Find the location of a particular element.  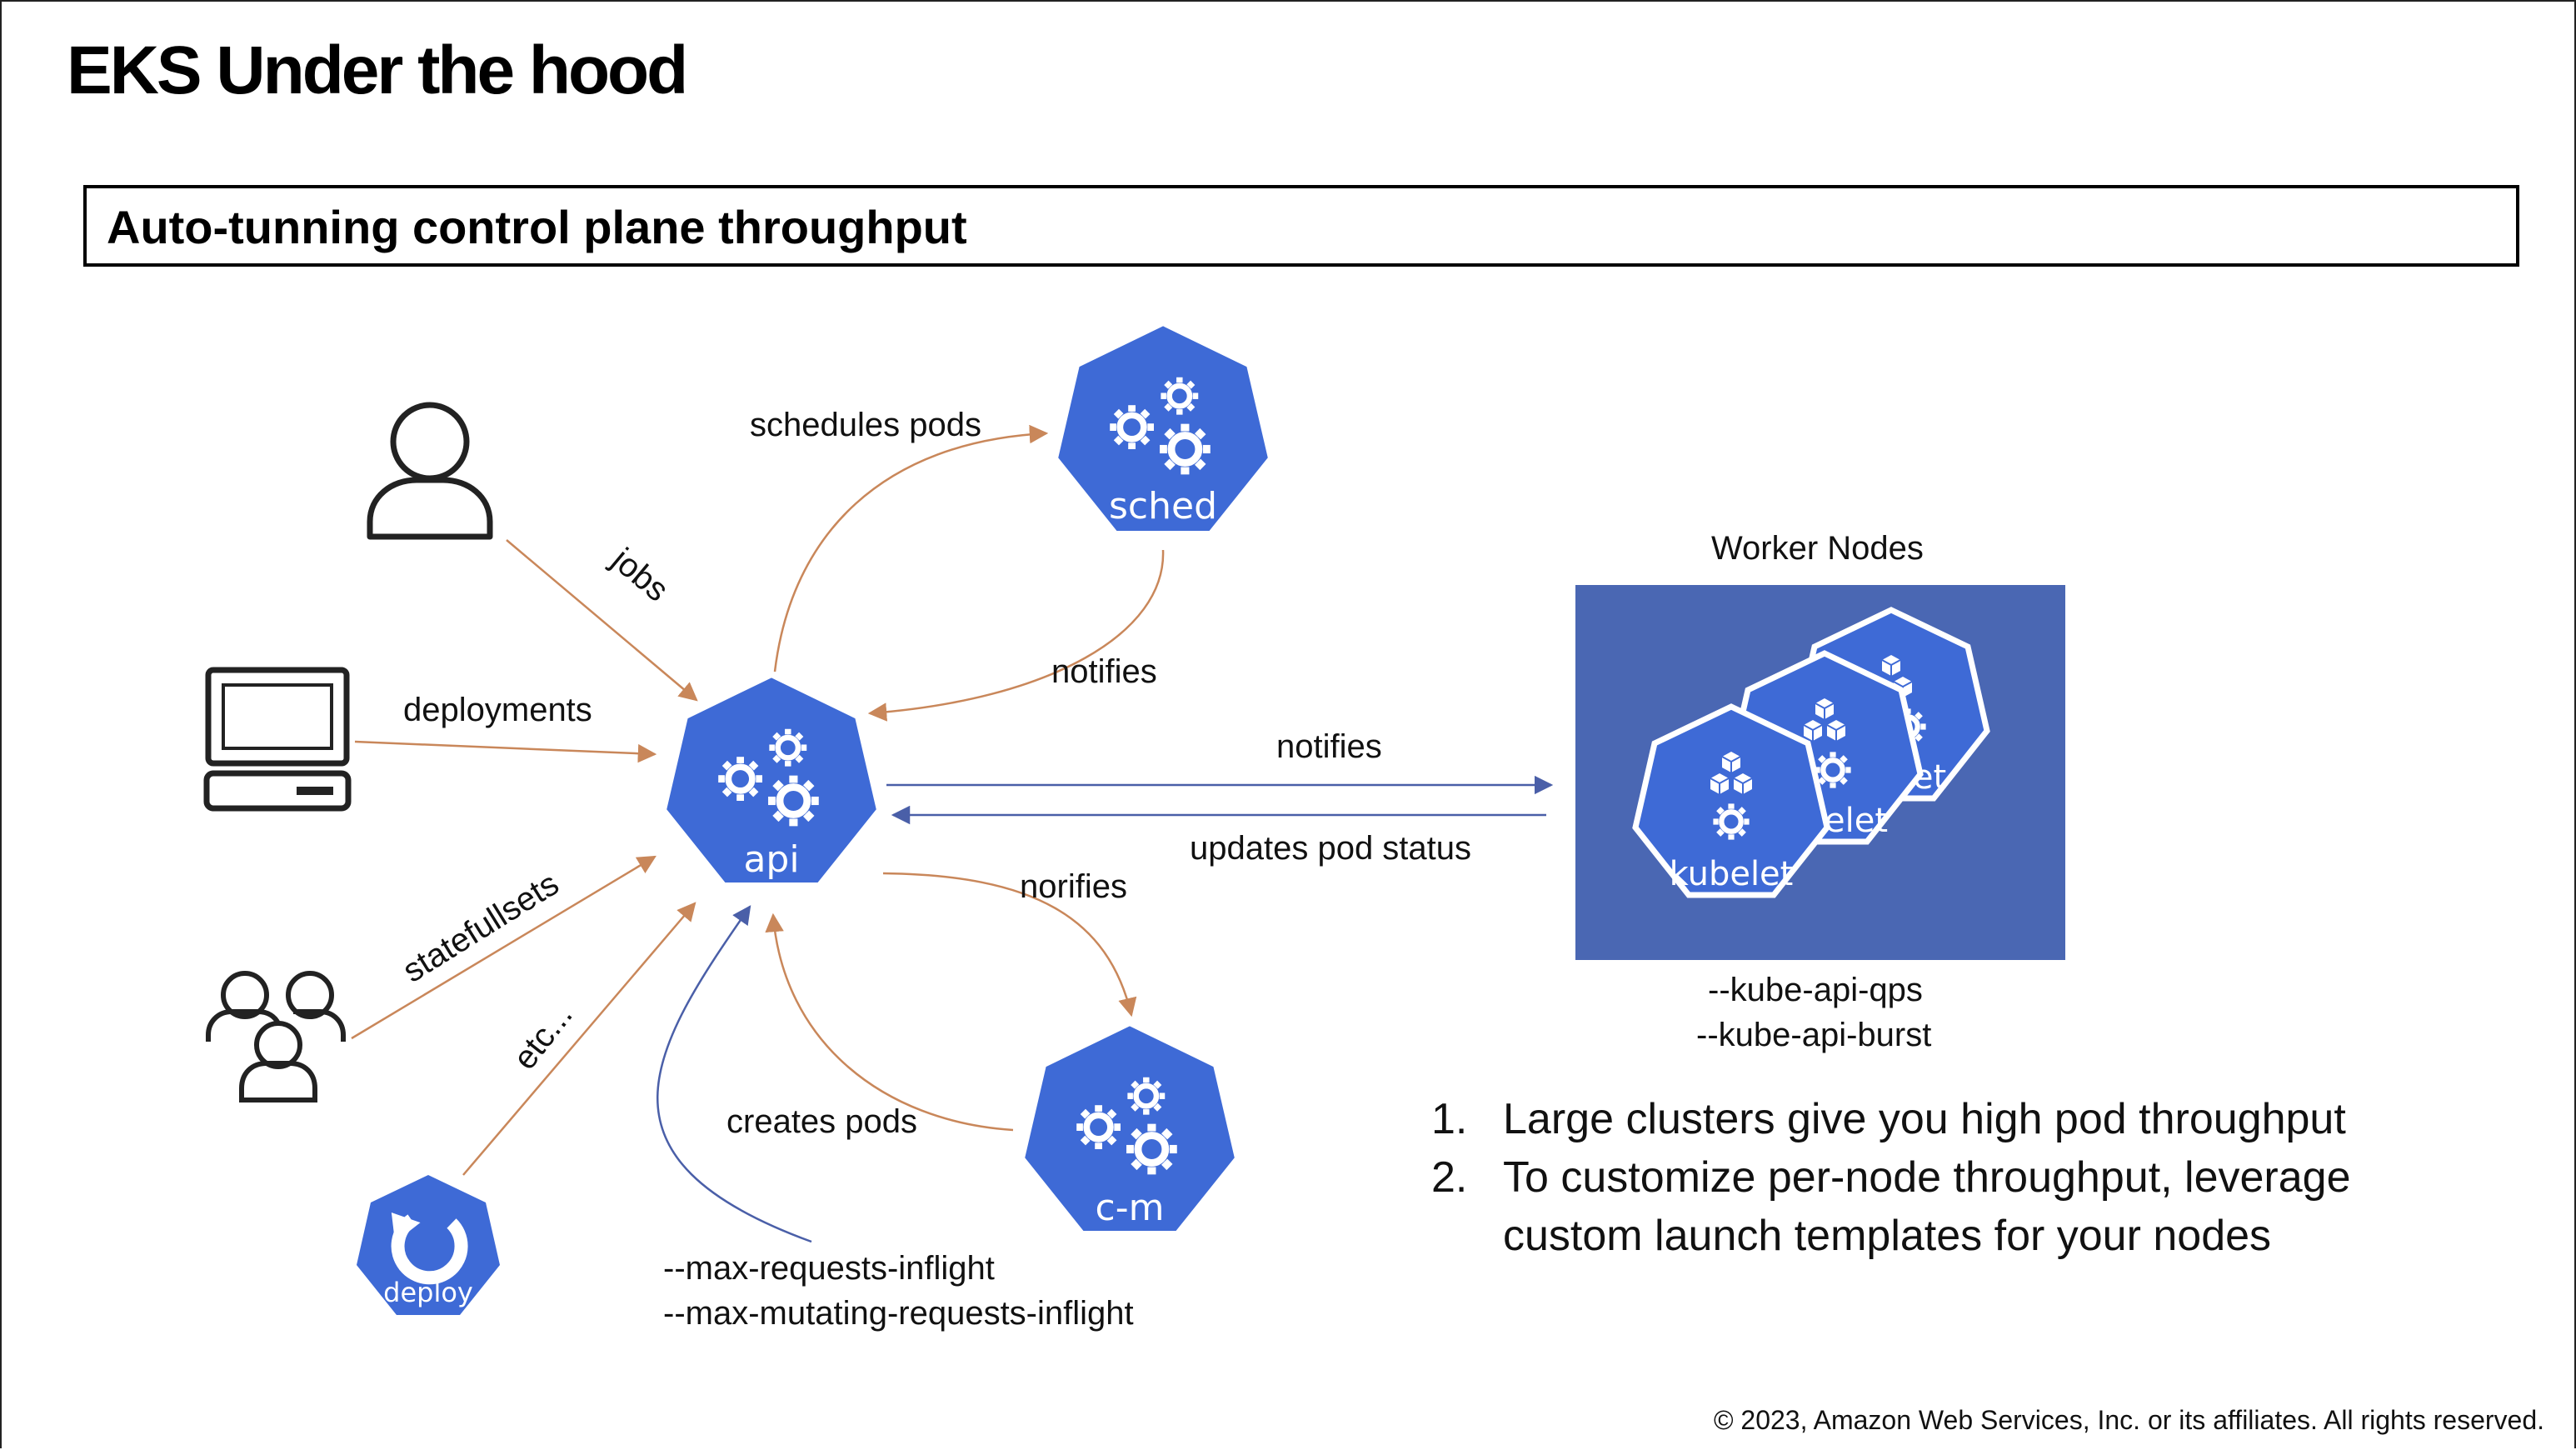

schedules-pods-arrow is located at coordinates (911, 548).